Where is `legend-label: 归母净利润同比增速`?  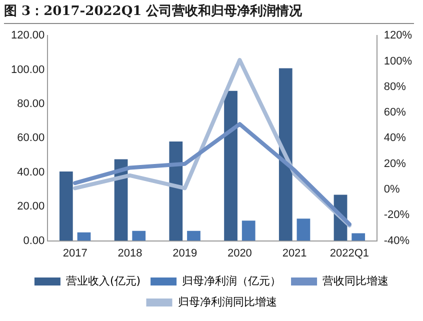
legend-label: 归母净利润同比增速 is located at coordinates (227, 301).